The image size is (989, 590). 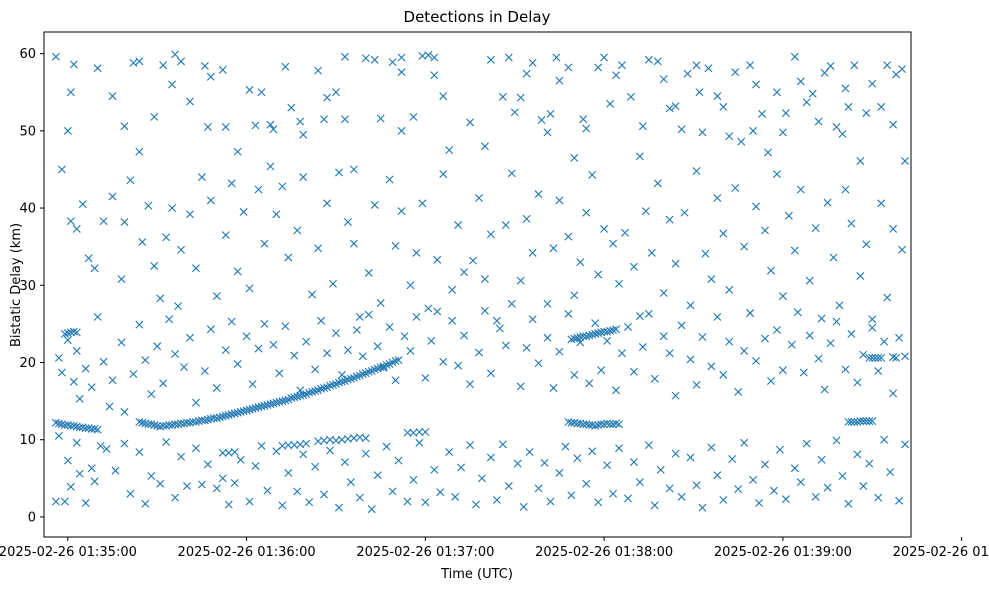 I want to click on y-axis: 0 10 20 30 40 50 60, so click(x=31, y=286).